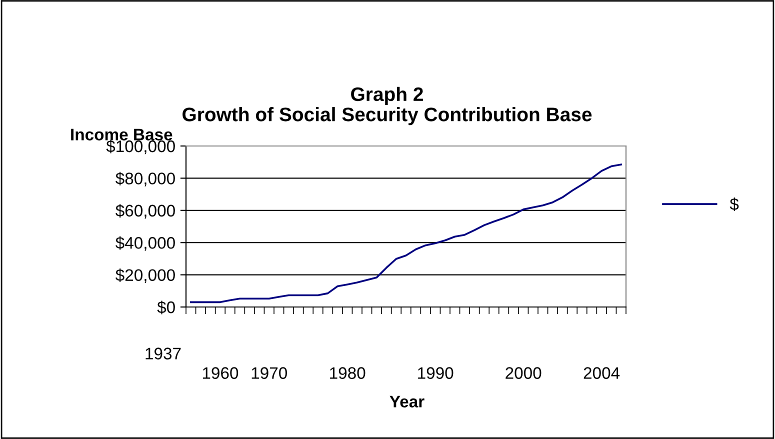 This screenshot has height=439, width=775. What do you see at coordinates (602, 373) in the screenshot?
I see `x-tick-label: 2004` at bounding box center [602, 373].